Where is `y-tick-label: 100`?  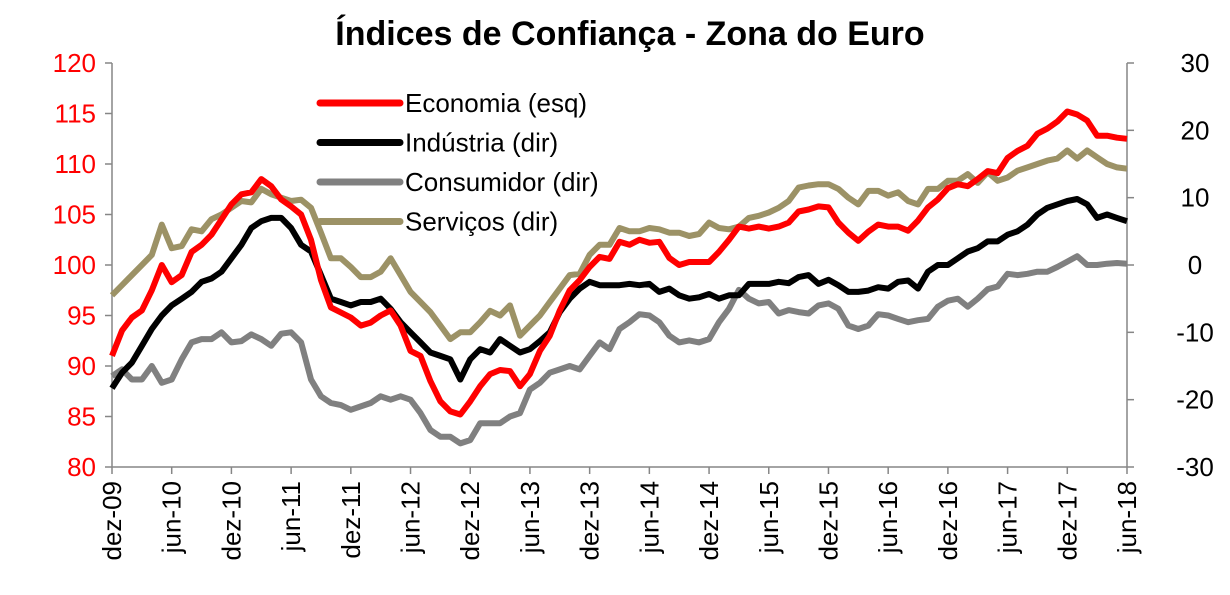 y-tick-label: 100 is located at coordinates (74, 265).